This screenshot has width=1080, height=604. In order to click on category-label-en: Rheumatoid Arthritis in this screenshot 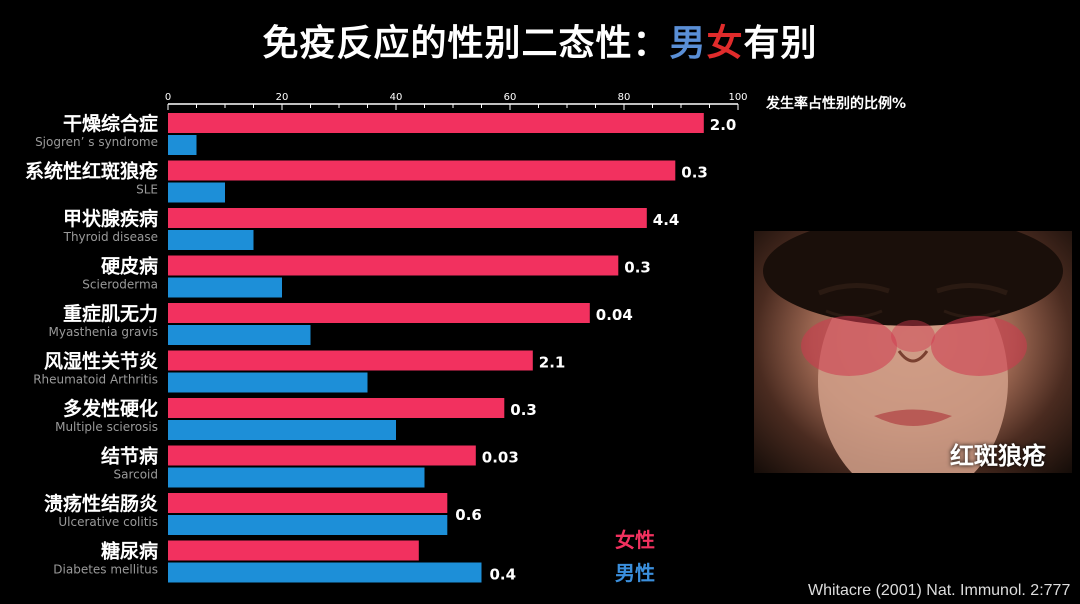, I will do `click(95, 380)`.